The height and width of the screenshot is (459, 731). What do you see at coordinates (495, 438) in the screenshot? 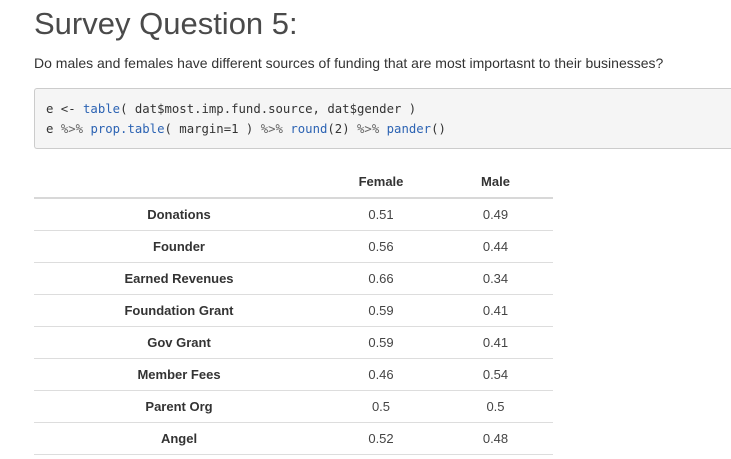
I see `male-value: 0.48` at bounding box center [495, 438].